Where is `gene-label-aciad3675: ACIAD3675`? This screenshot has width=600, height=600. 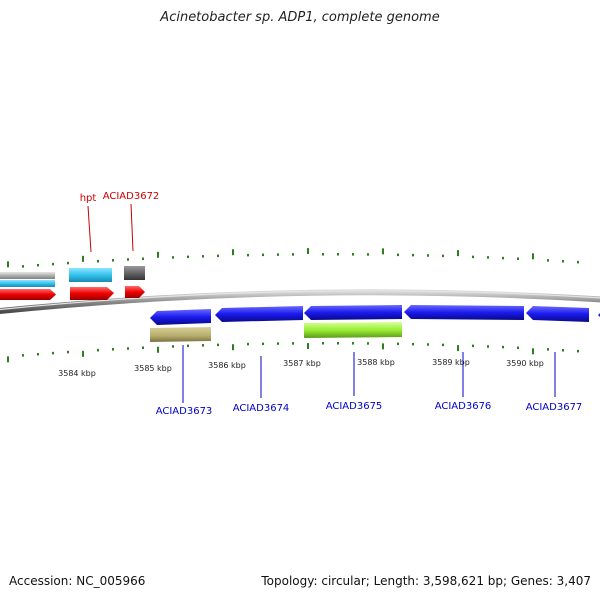 gene-label-aciad3675: ACIAD3675 is located at coordinates (354, 406).